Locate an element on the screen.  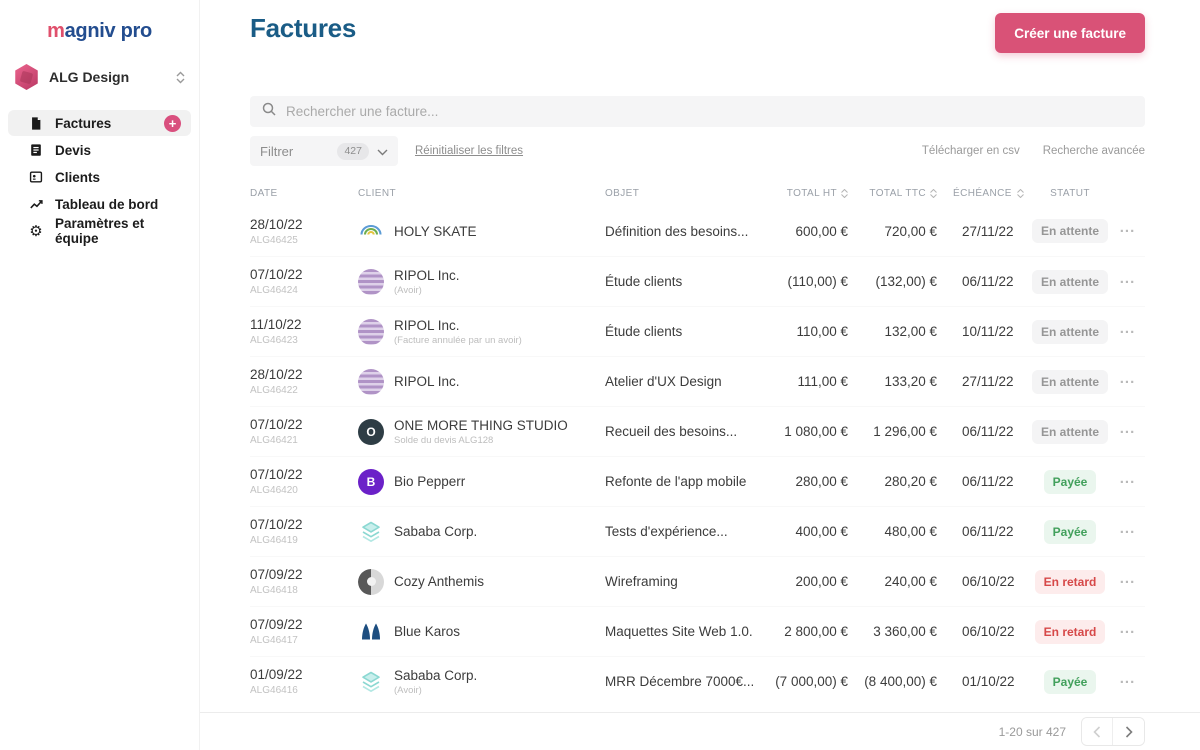
download-csv-link: Télécharger en csv is located at coordinates (970, 151).